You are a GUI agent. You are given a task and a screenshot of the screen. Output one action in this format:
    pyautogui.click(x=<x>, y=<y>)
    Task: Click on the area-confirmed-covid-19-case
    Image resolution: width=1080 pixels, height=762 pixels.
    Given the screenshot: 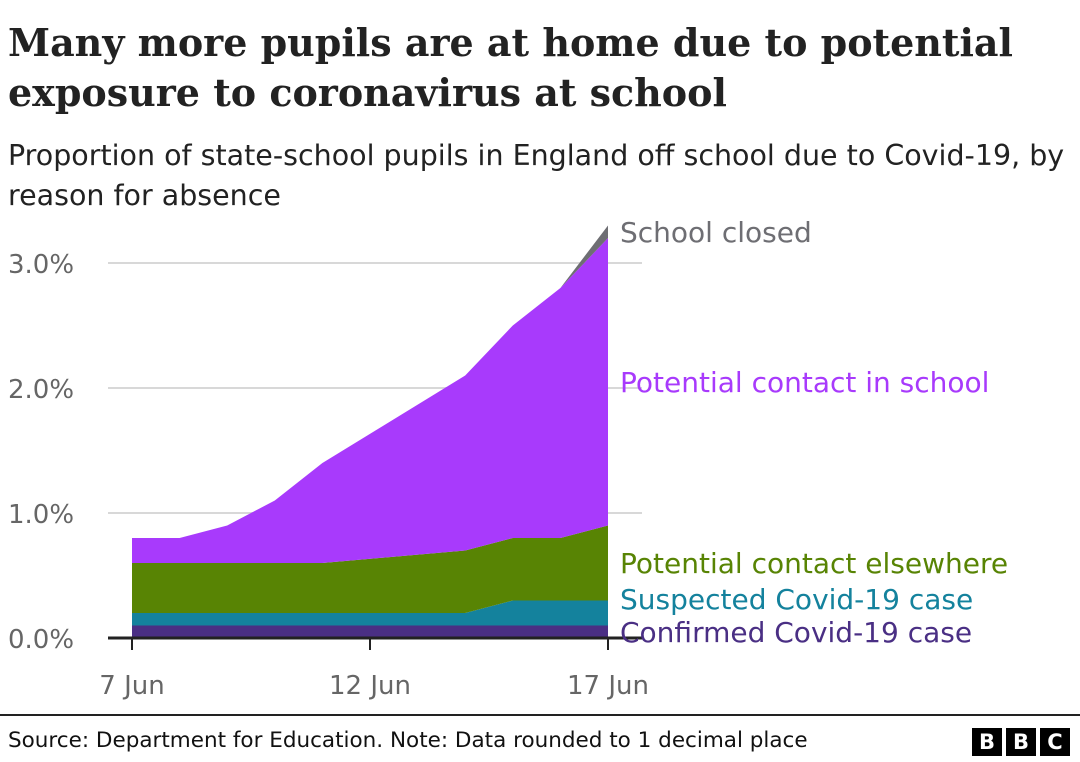 What is the action you would take?
    pyautogui.click(x=370, y=631)
    